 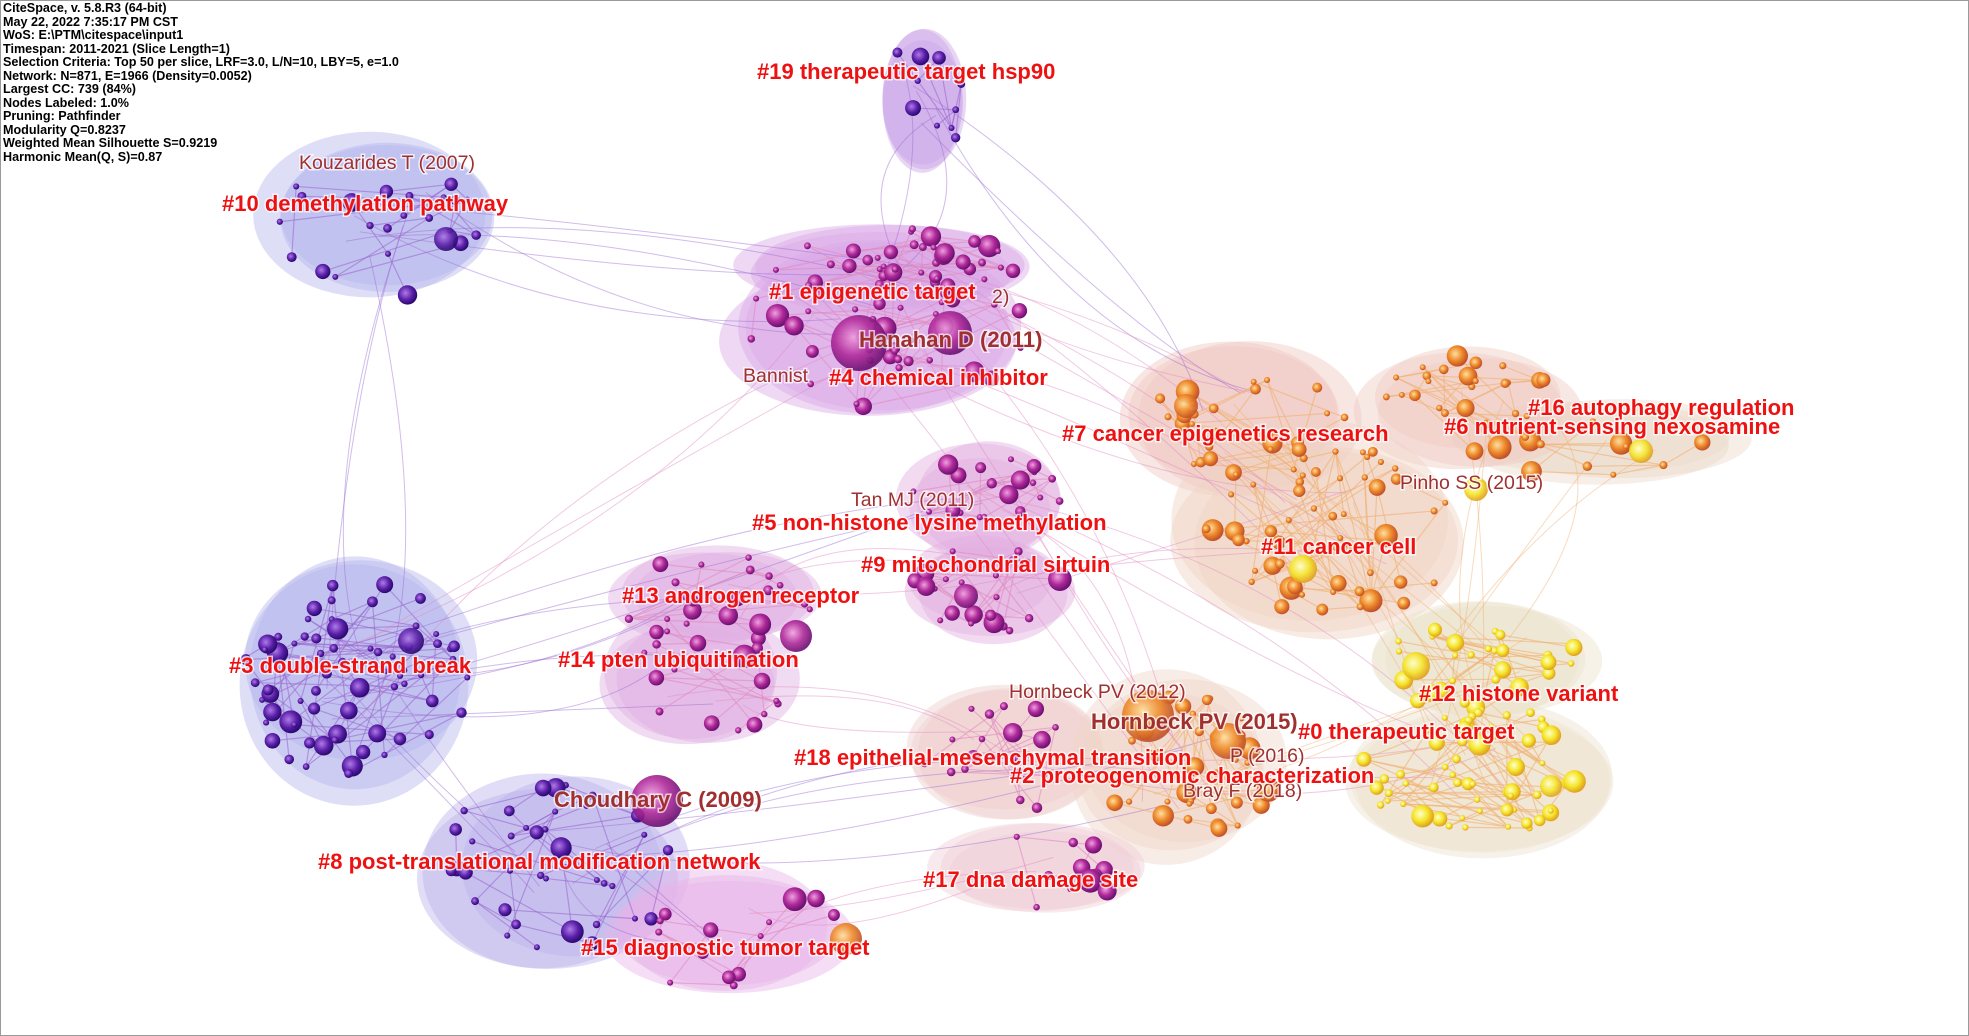 I want to click on node-c16, so click(x=1626, y=446).